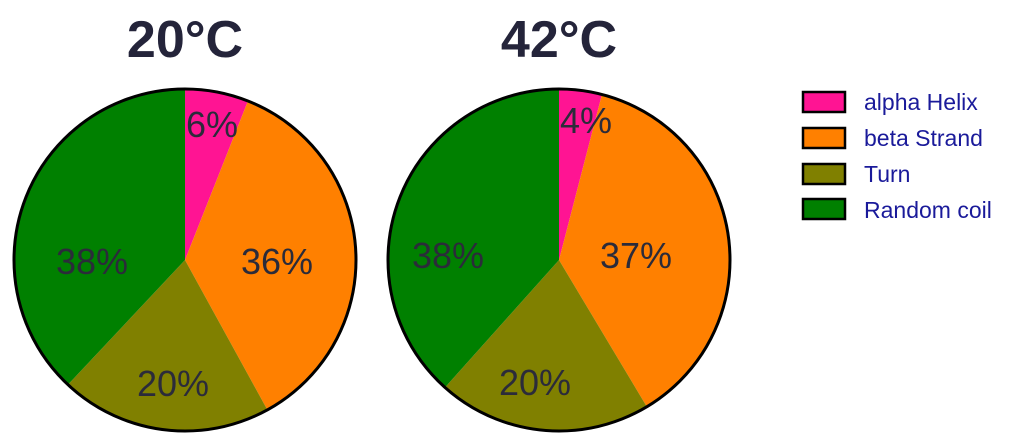  What do you see at coordinates (921, 102) in the screenshot?
I see `legend-label-alpha-helix: alpha Helix` at bounding box center [921, 102].